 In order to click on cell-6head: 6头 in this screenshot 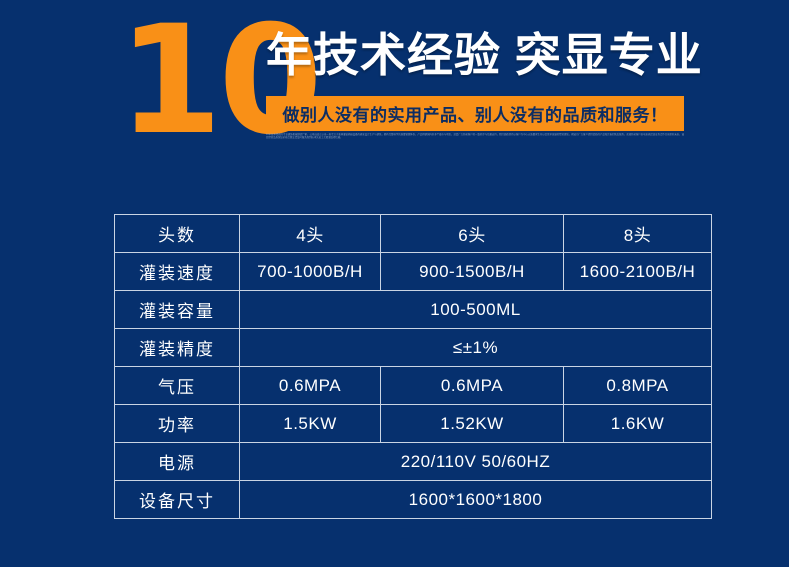, I will do `click(472, 233)`.